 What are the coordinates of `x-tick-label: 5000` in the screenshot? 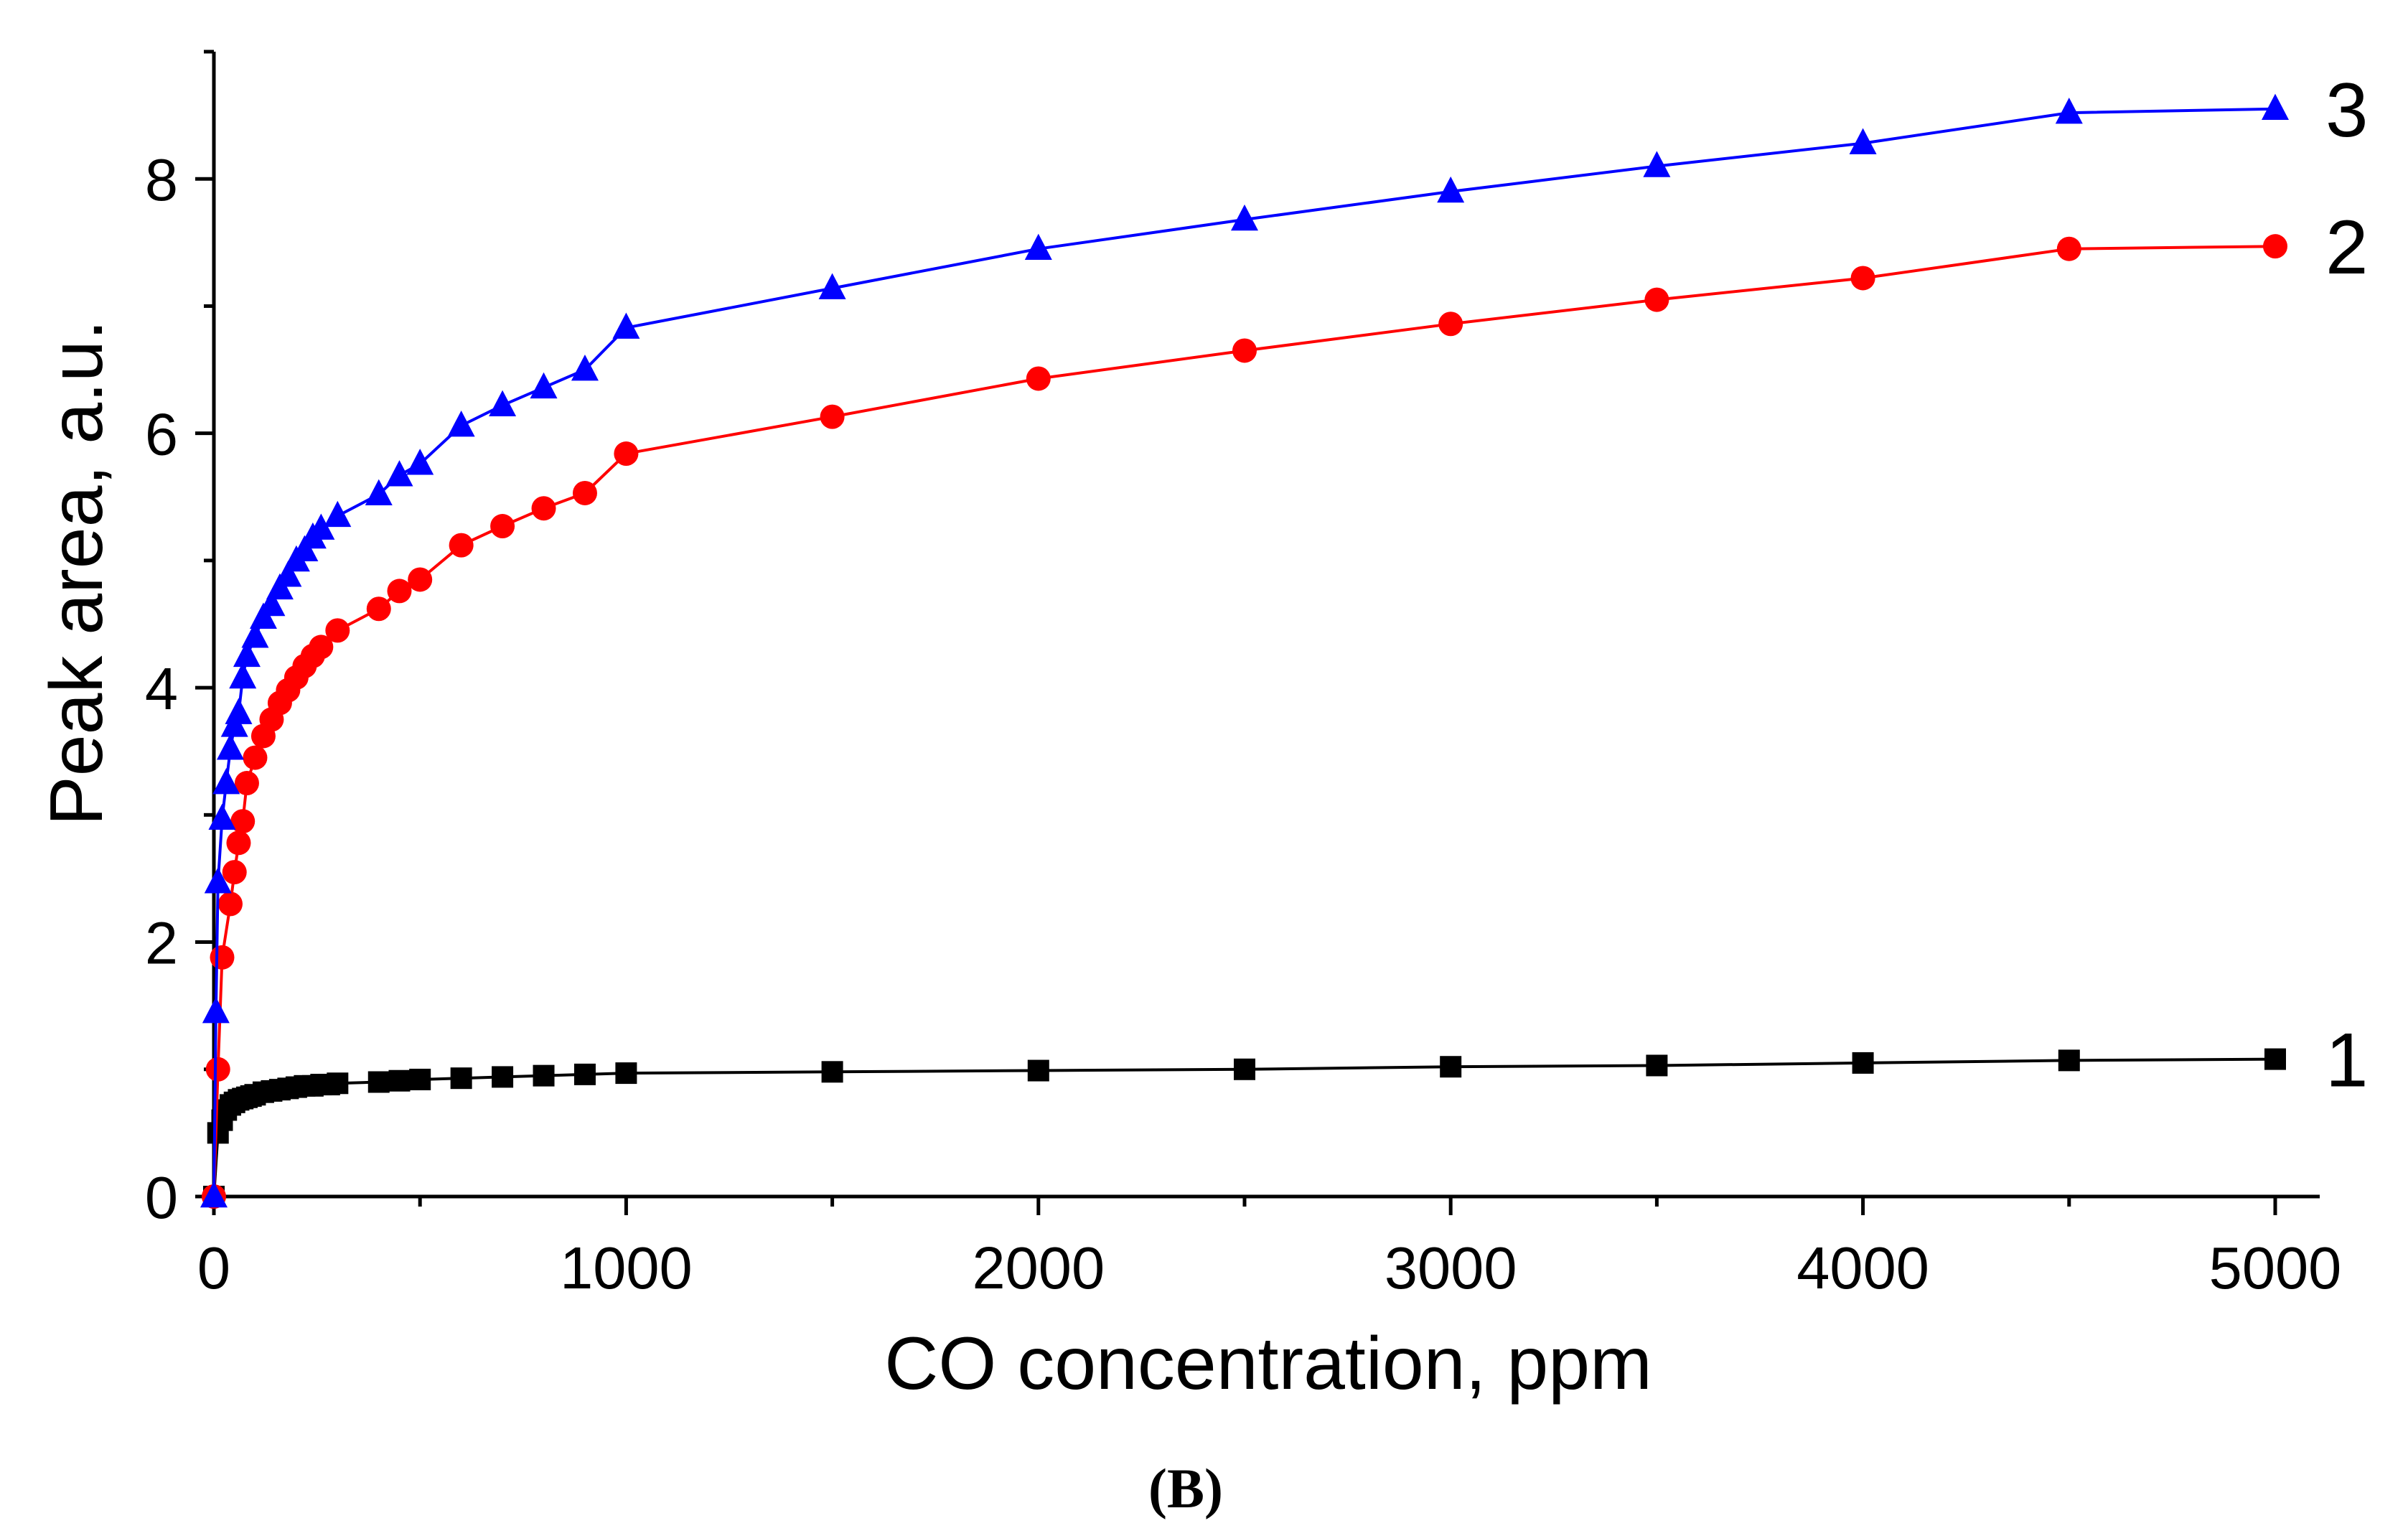 It's located at (2276, 1268).